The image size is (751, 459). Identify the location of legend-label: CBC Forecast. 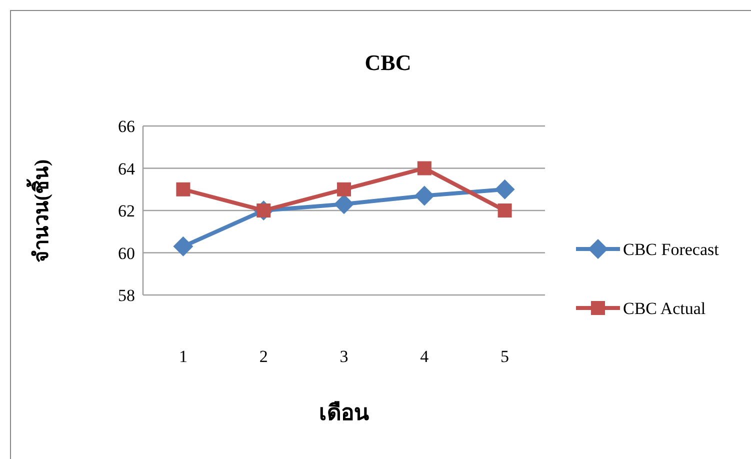
(671, 249).